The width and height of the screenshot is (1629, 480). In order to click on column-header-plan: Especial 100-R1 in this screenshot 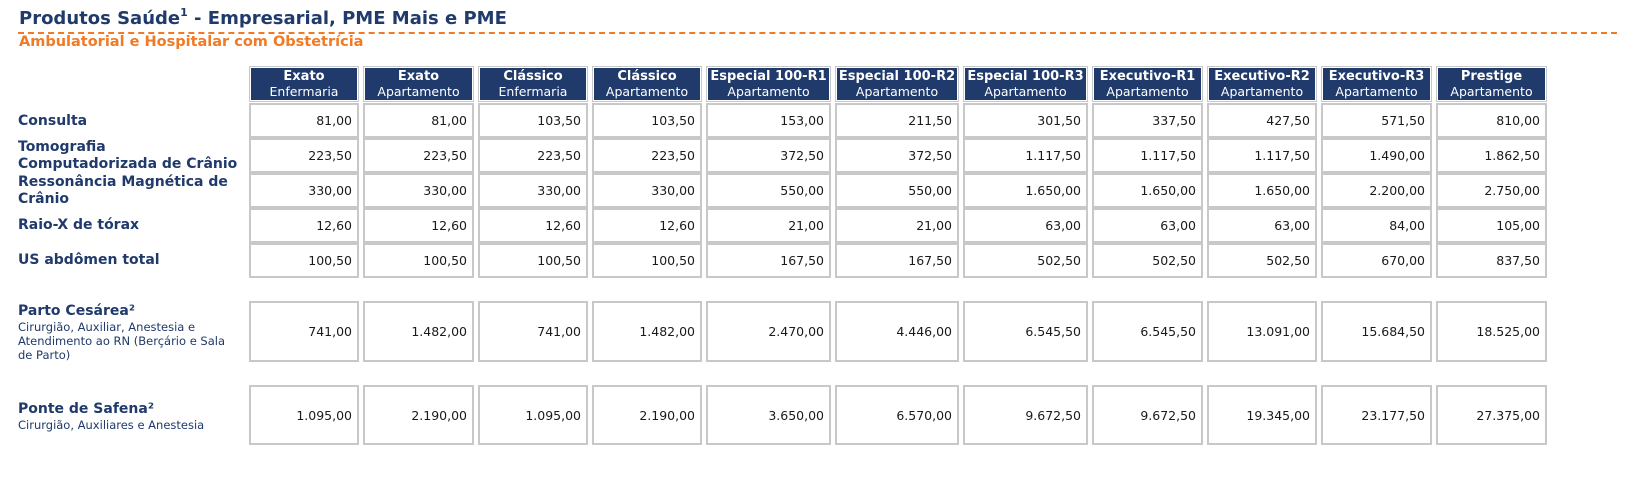, I will do `click(768, 76)`.